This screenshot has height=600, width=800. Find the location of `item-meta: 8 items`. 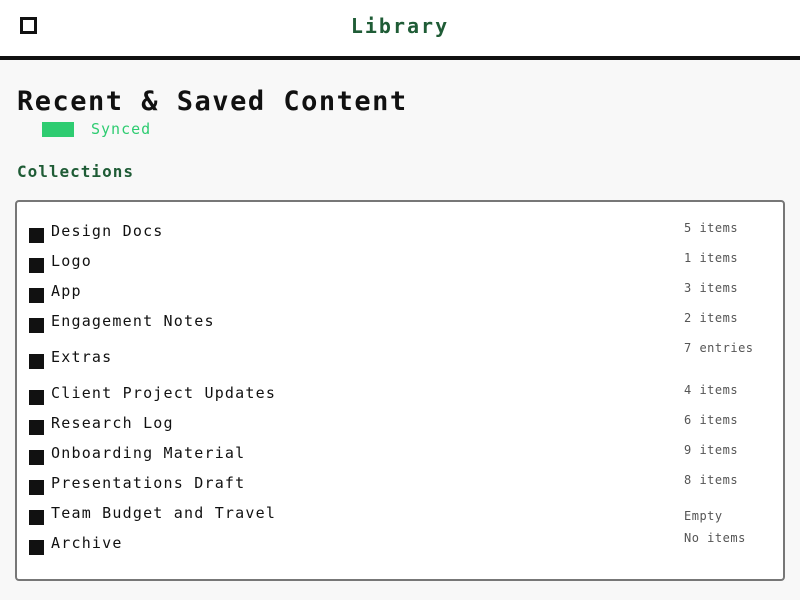

item-meta: 8 items is located at coordinates (711, 480).